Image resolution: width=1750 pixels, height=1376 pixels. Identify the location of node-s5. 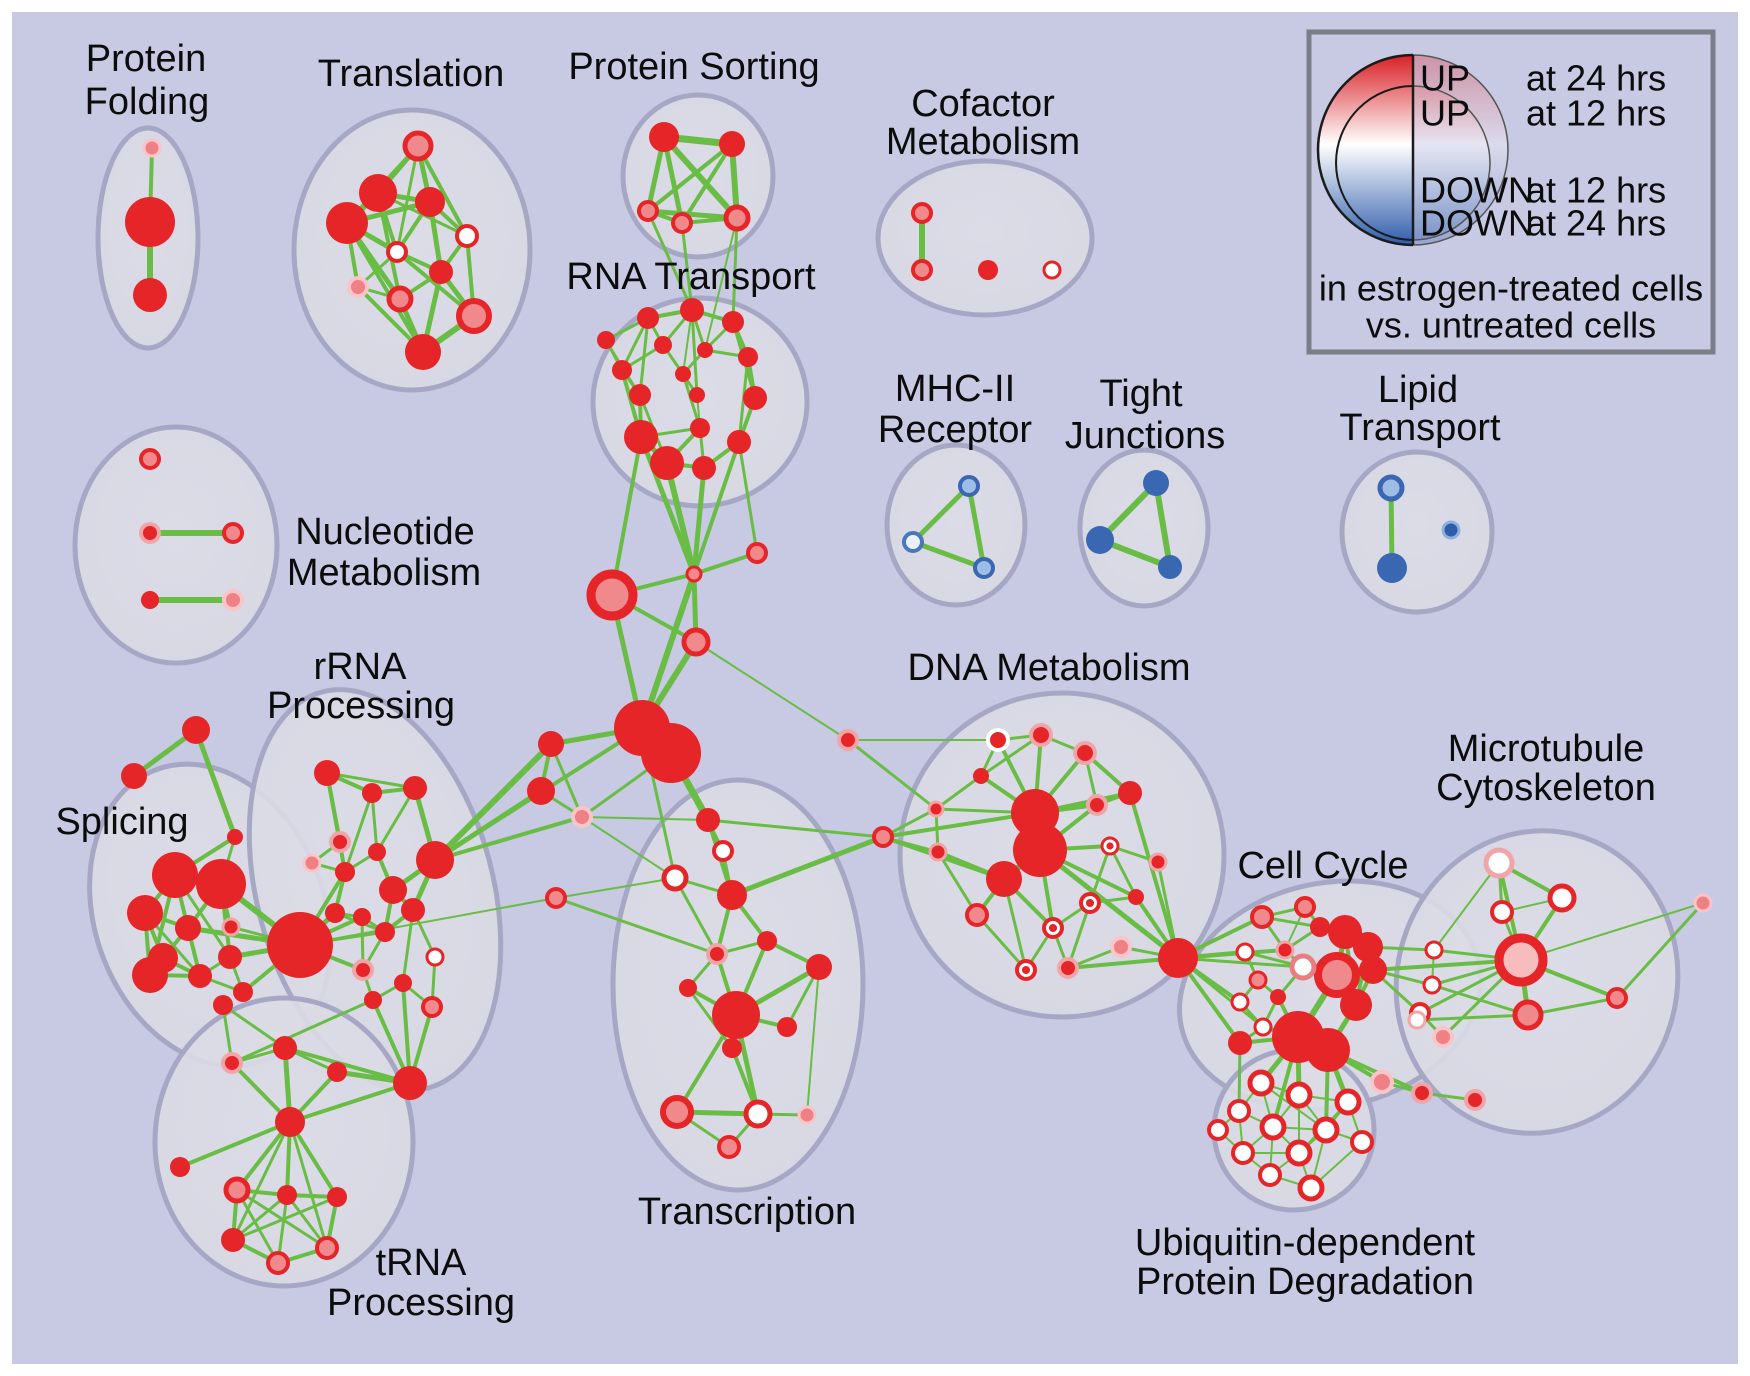
(737, 218).